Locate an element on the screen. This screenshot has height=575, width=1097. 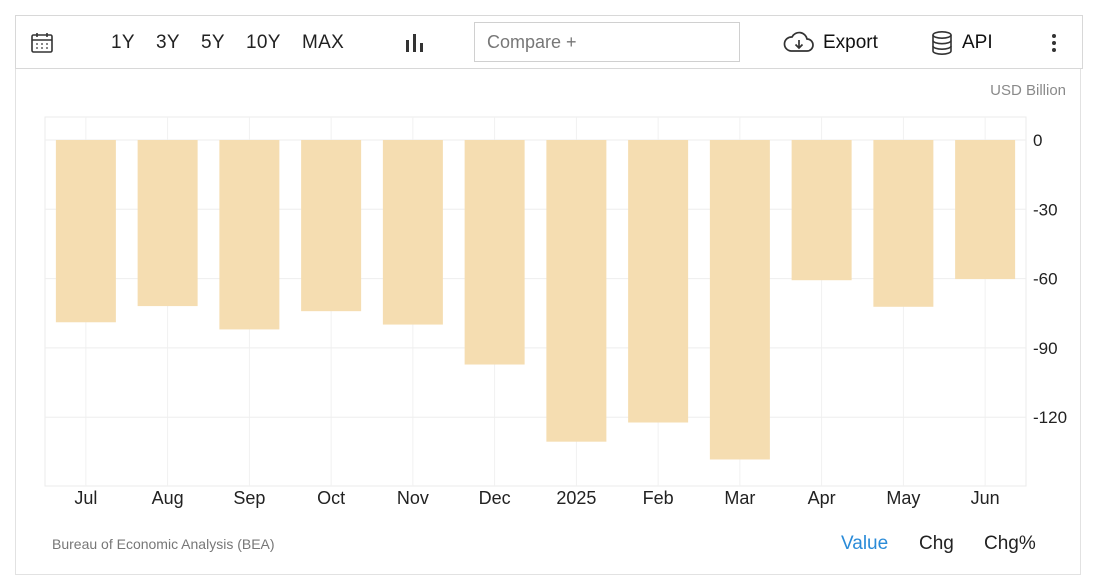
database-icon is located at coordinates (942, 42).